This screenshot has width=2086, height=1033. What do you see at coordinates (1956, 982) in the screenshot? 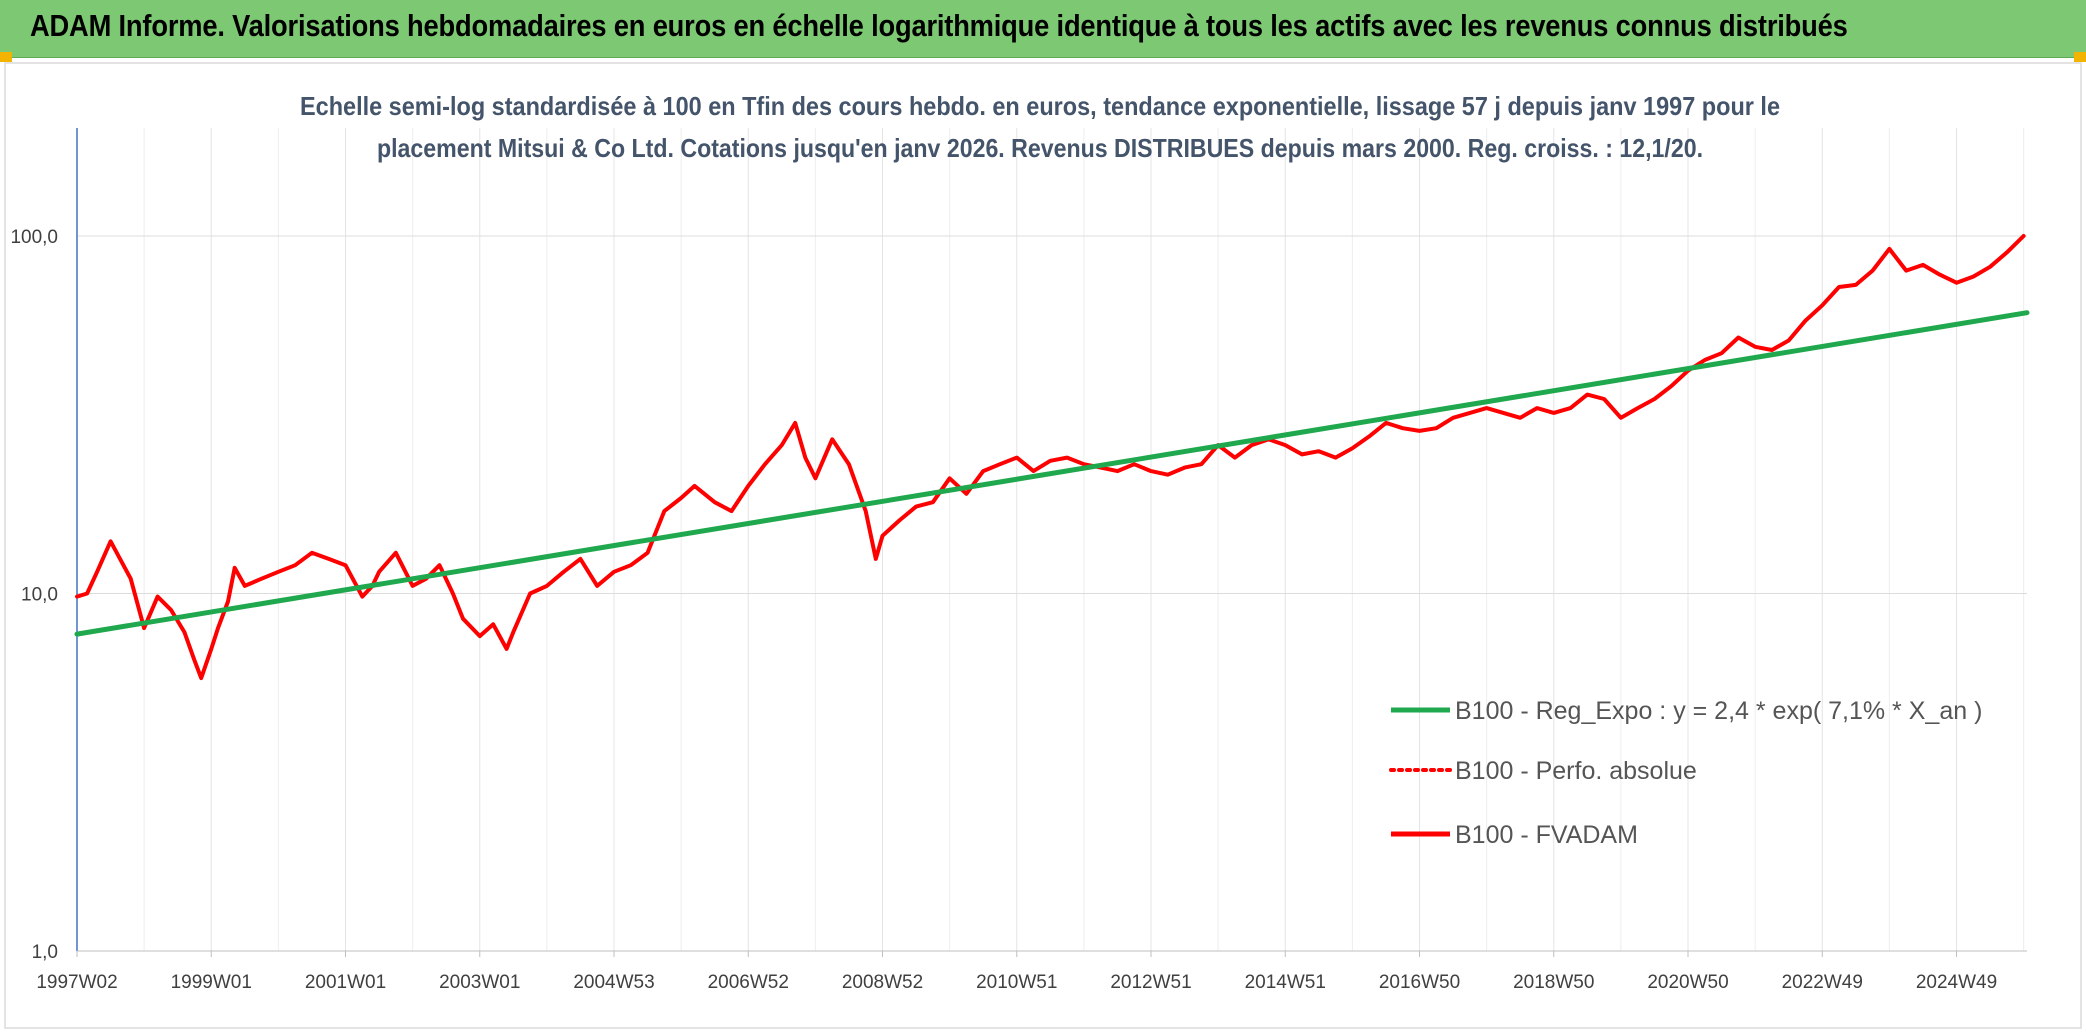
I see `x-tick-label: 2024W49` at bounding box center [1956, 982].